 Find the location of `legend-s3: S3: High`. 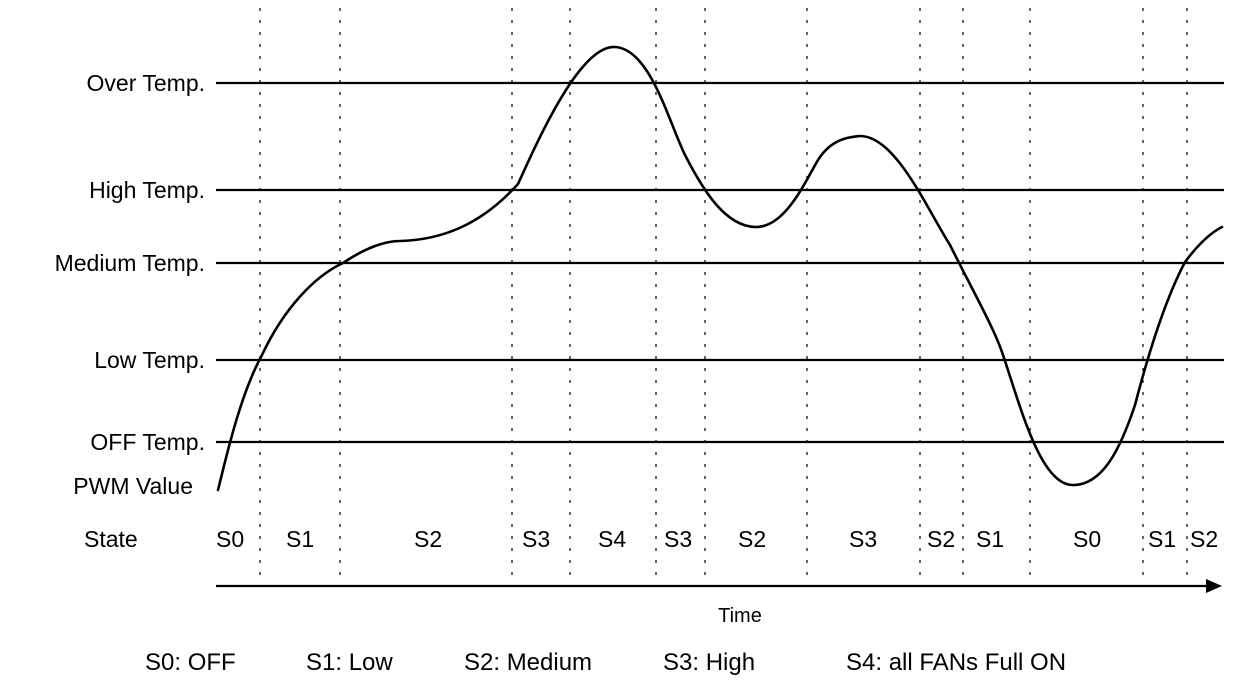

legend-s3: S3: High is located at coordinates (709, 662).